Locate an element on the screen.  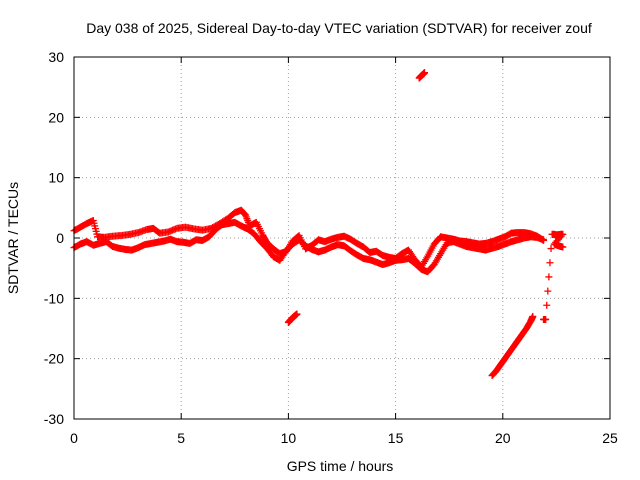
y-tick-label: 0 is located at coordinates (60, 238).